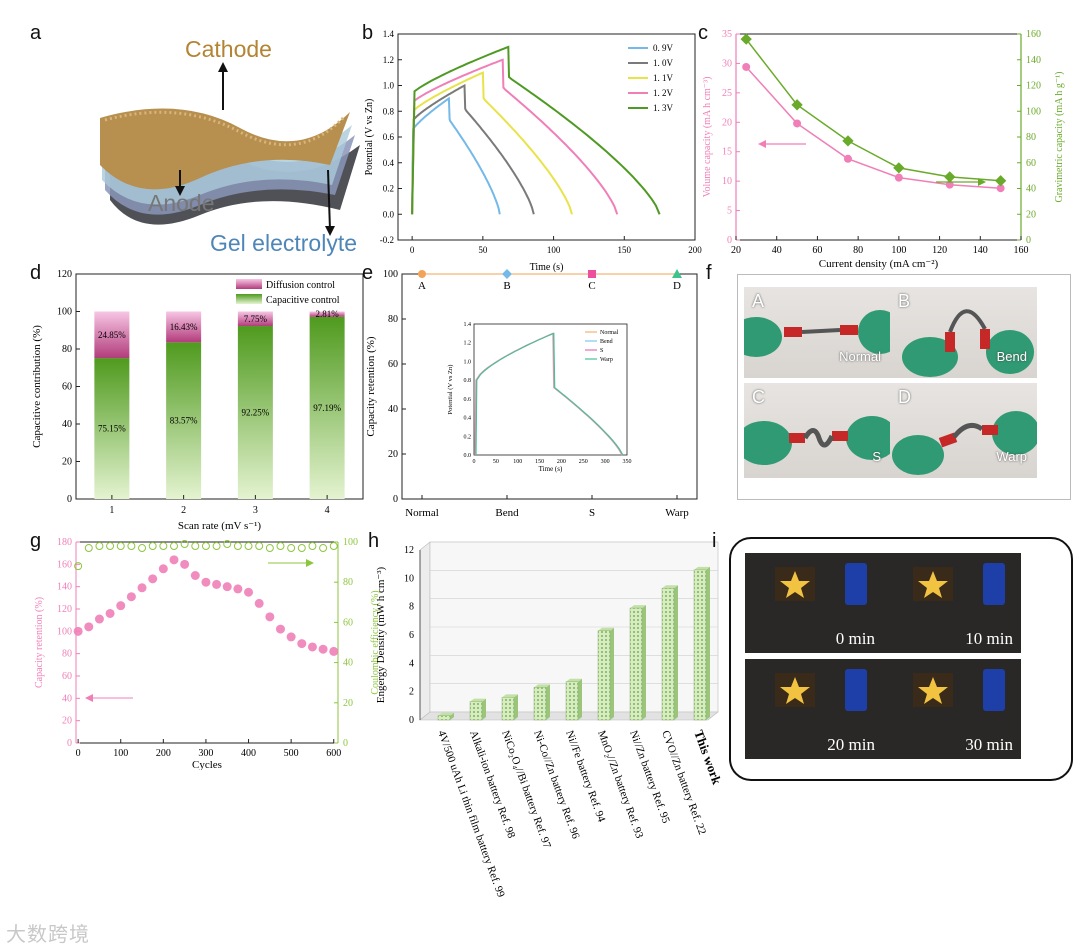  I want to click on x-tick-label: 120, so click(939, 250).